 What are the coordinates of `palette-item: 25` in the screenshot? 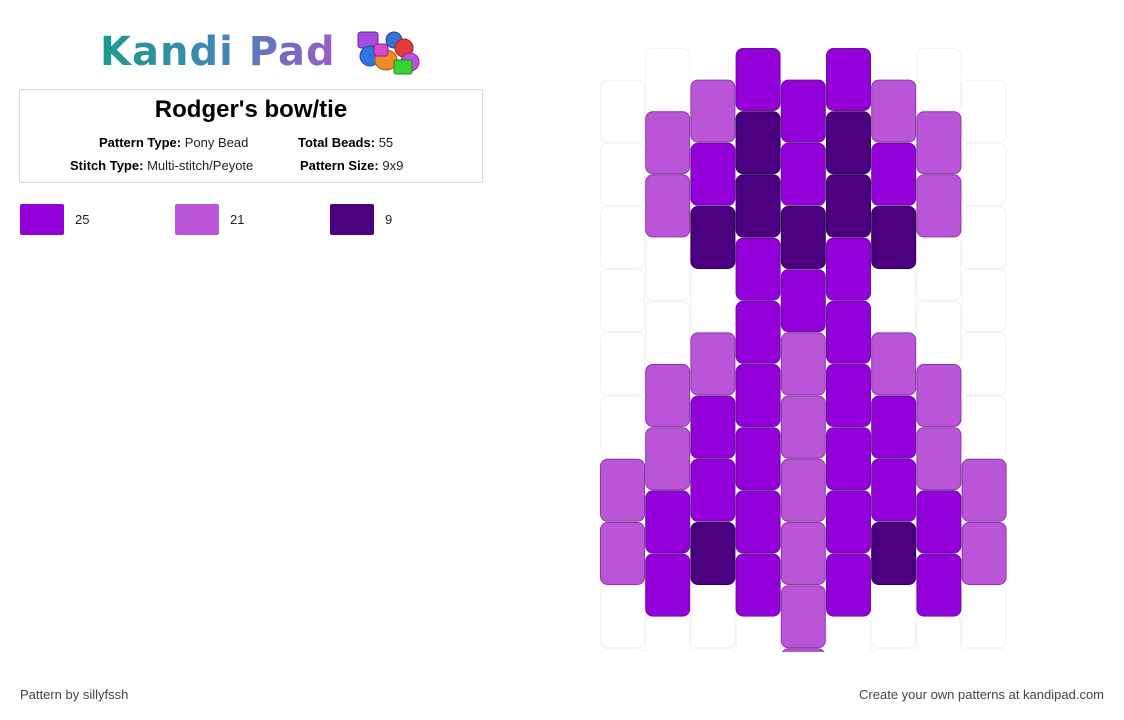 It's located at (54, 219).